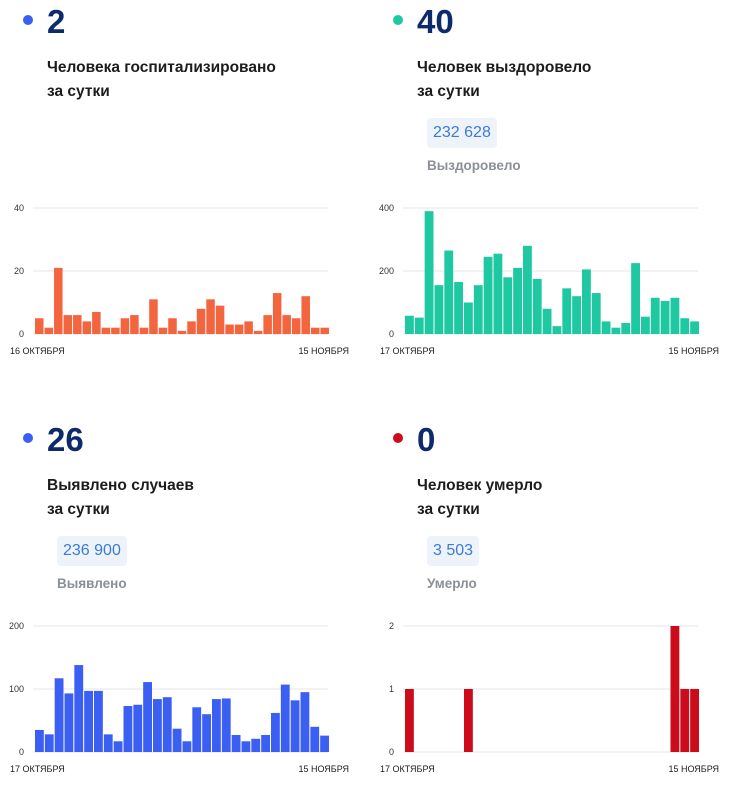  I want to click on hospitalized-chart: 0 20 40 16 ОКТЯБРЯ 15 НОЯБРЯ, so click(179, 279).